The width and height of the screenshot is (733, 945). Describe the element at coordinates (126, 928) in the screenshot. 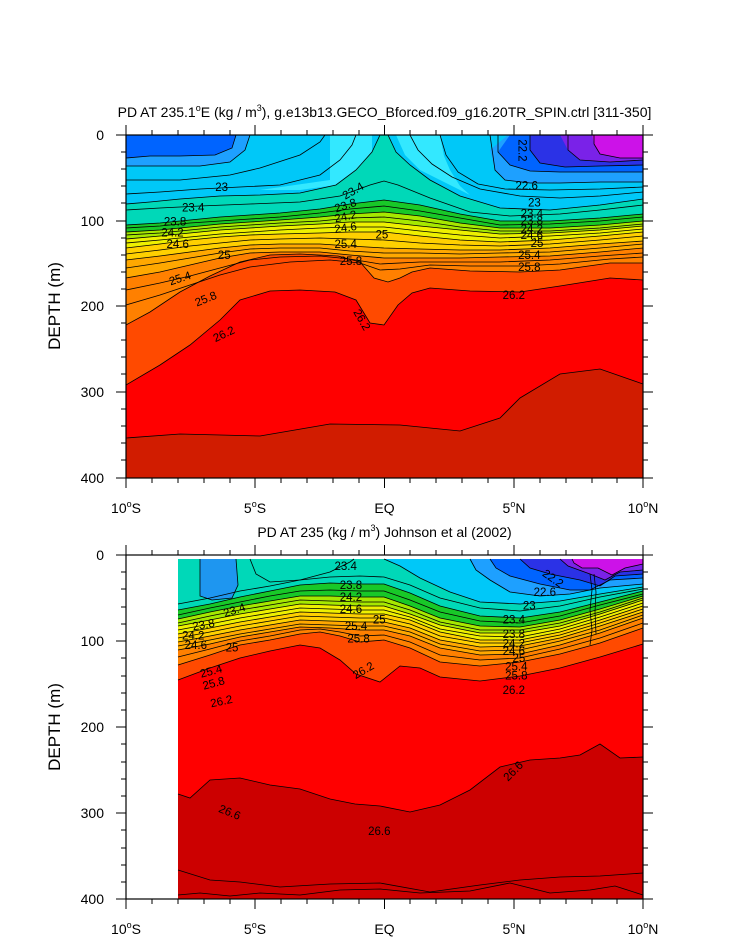

I see `x-tick-label: 10oS` at that location.